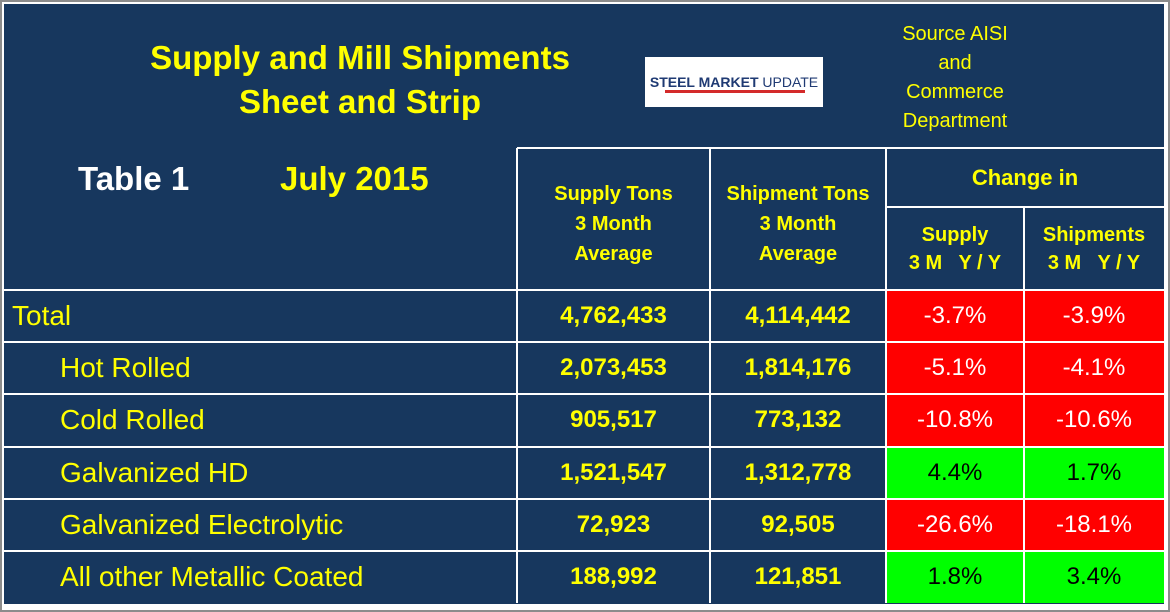  Describe the element at coordinates (354, 178) in the screenshot. I see `table-date: July 2015` at that location.